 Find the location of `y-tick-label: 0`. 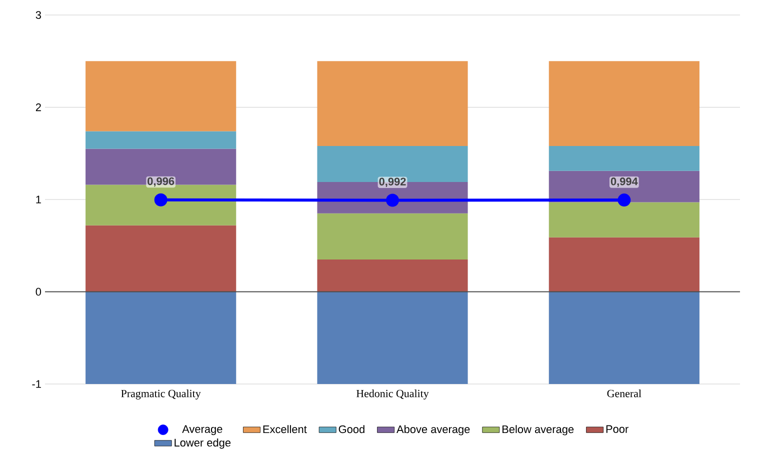

y-tick-label: 0 is located at coordinates (39, 292).